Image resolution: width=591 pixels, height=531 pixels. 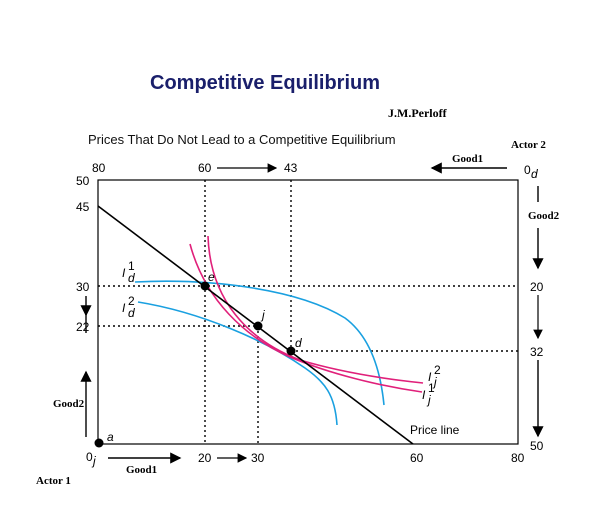 I want to click on right-tick-20: 20, so click(x=537, y=287).